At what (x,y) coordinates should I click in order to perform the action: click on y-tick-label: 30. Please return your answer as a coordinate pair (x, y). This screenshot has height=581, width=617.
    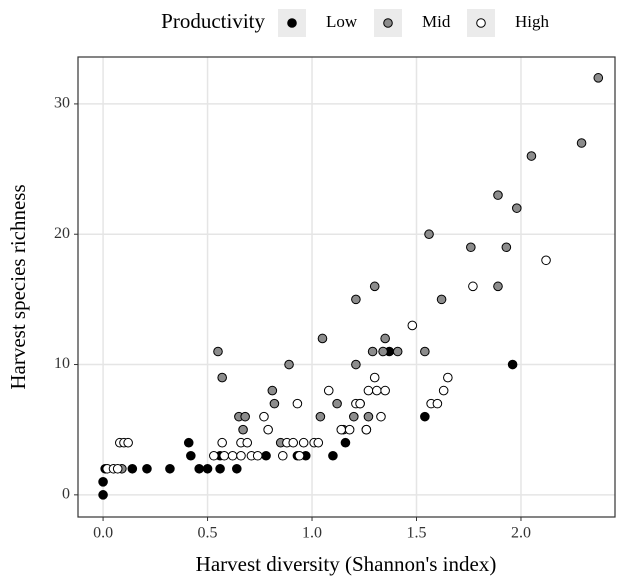
    Looking at the image, I should click on (62, 103).